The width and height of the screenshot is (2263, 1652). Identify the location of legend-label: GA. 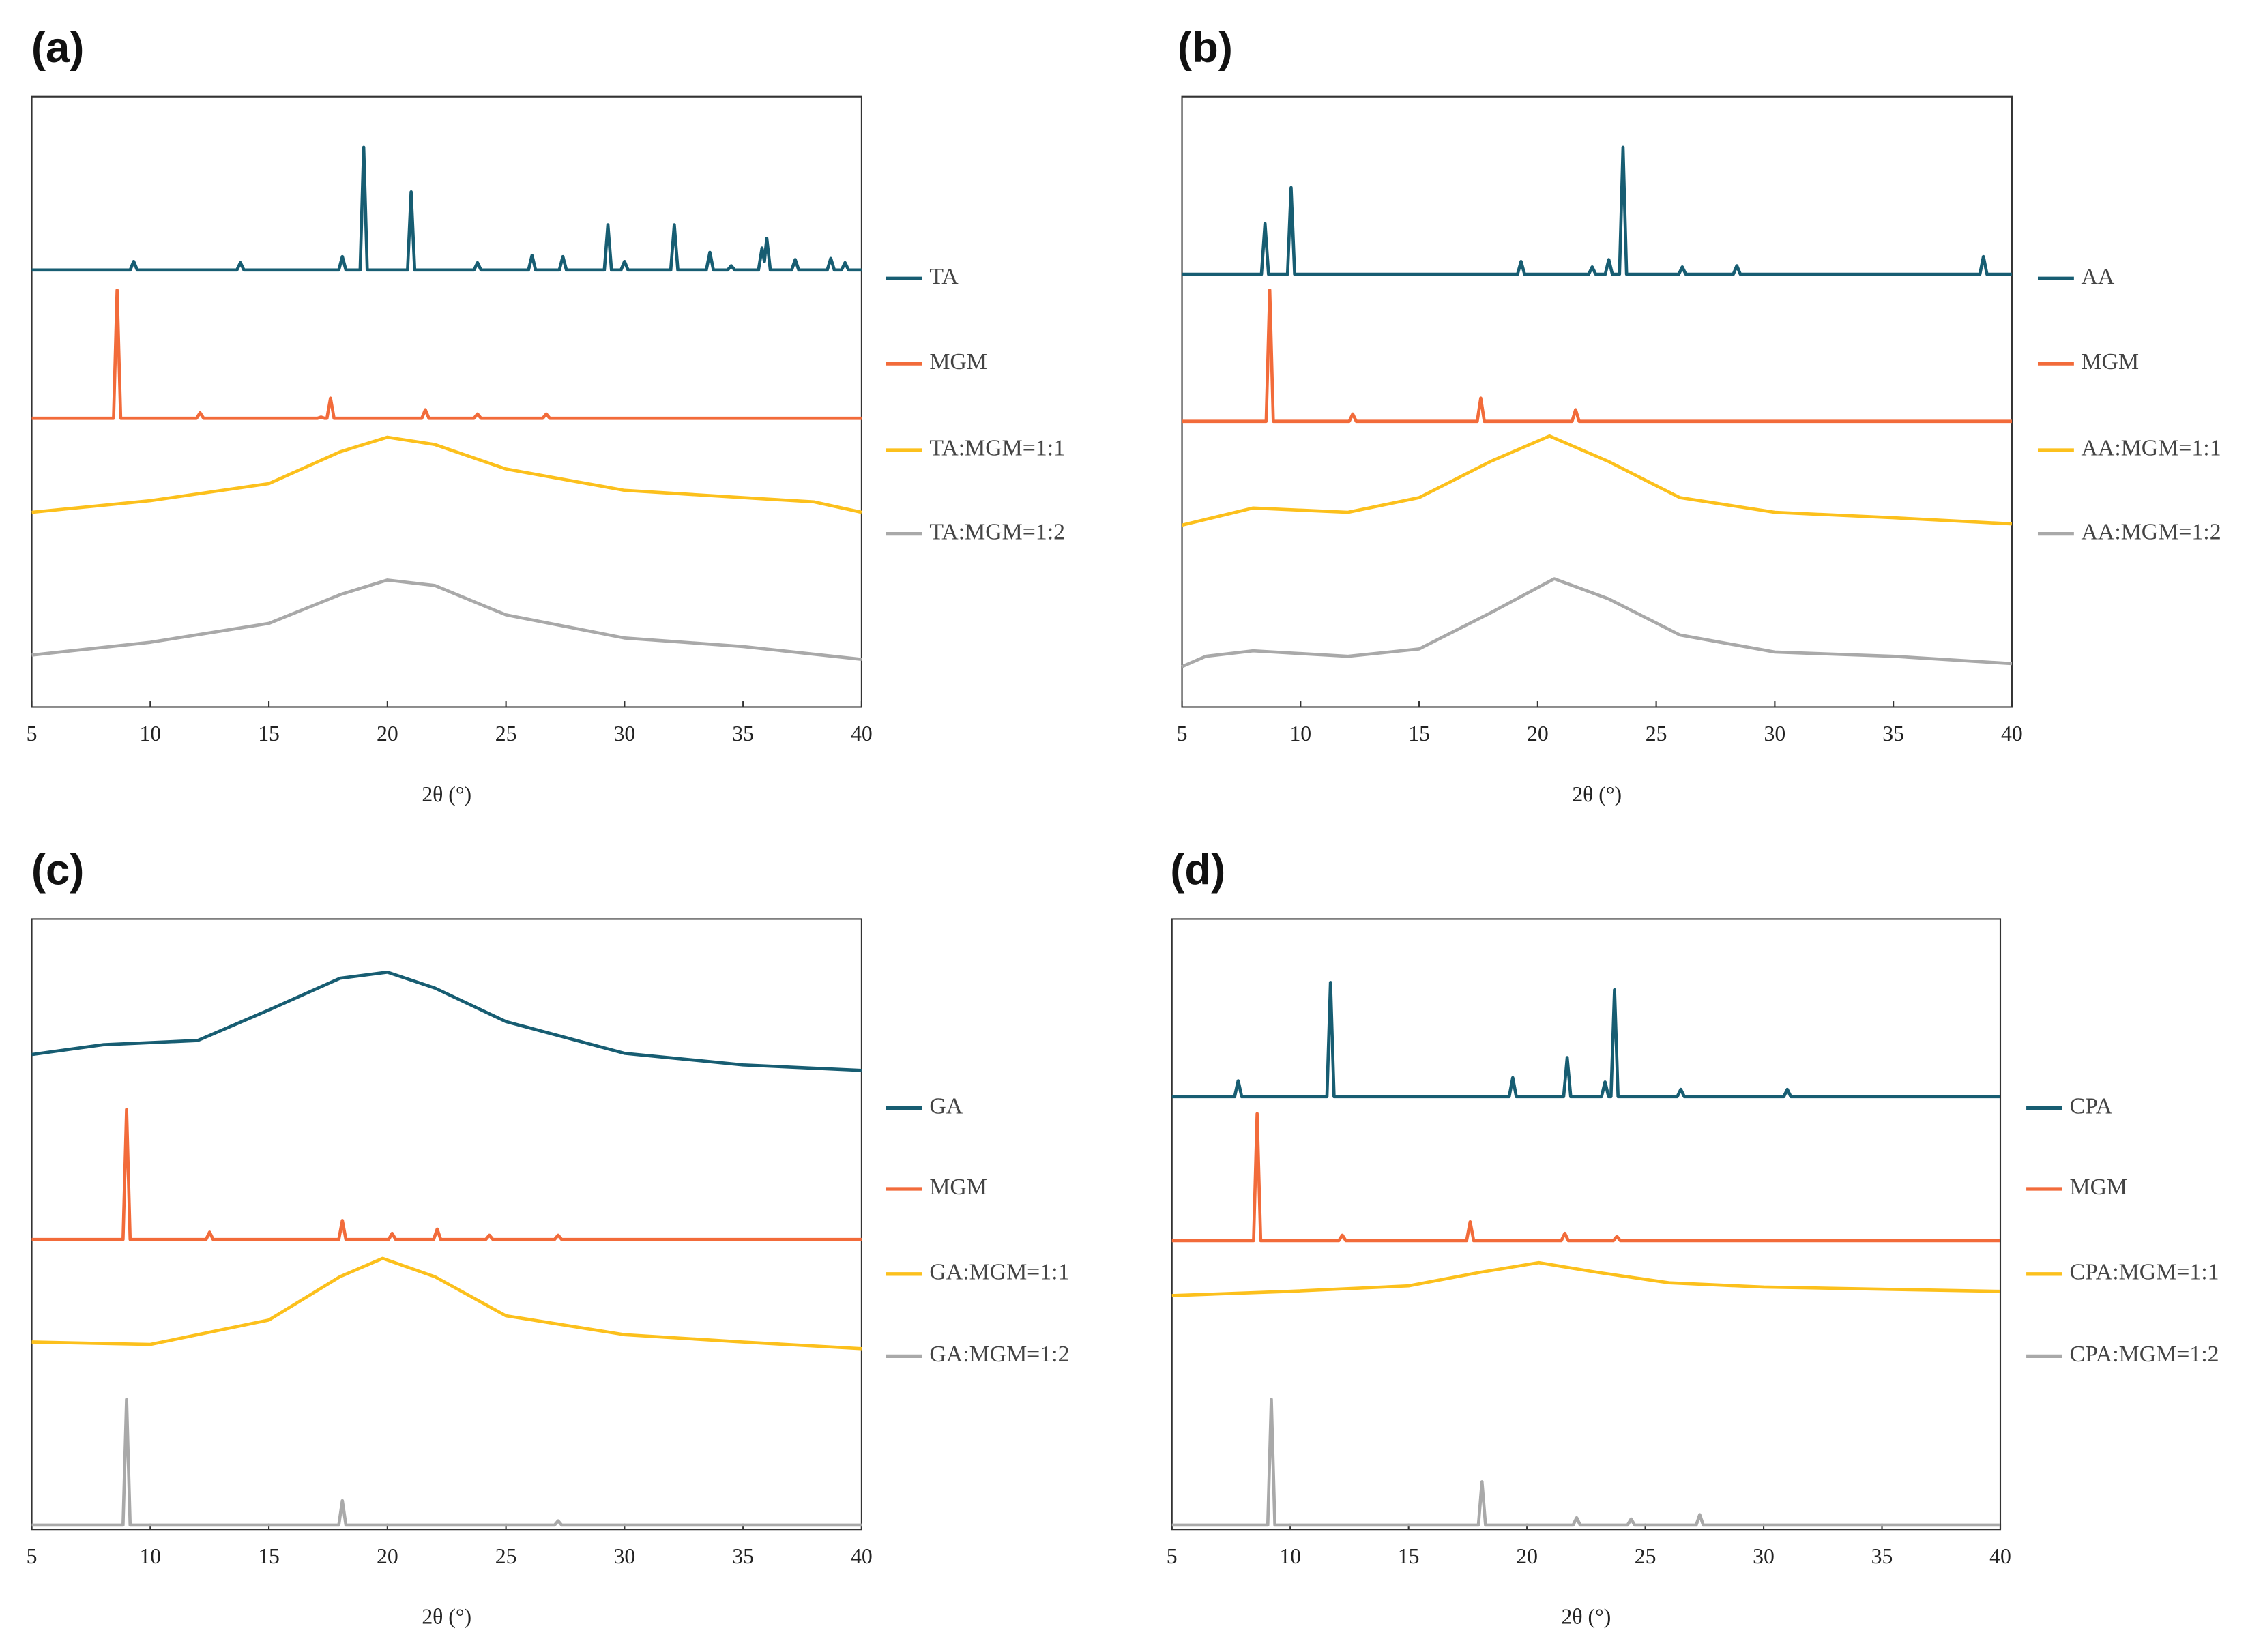
(946, 1106).